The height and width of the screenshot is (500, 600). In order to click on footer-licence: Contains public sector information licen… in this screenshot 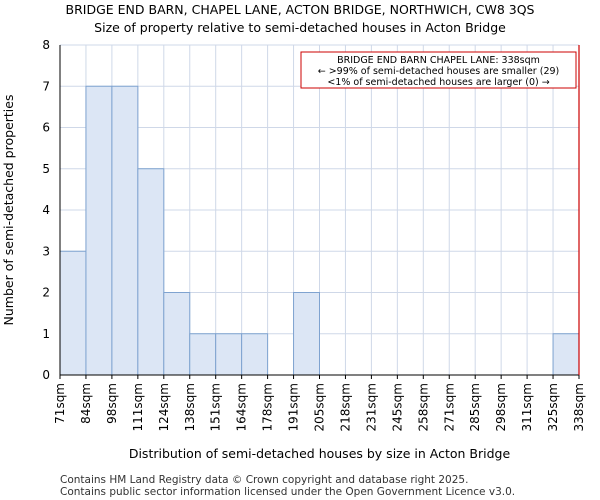, I will do `click(288, 492)`.